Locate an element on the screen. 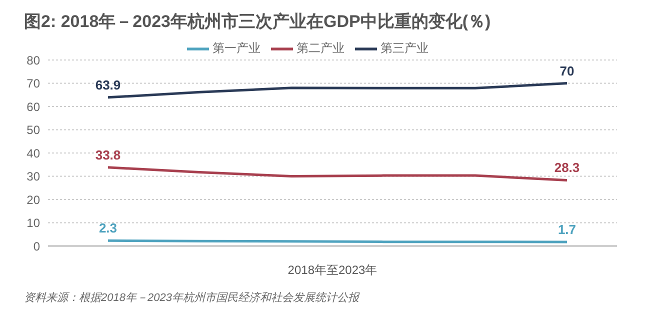 The height and width of the screenshot is (329, 645). y-tick-label: 0 is located at coordinates (36, 246).